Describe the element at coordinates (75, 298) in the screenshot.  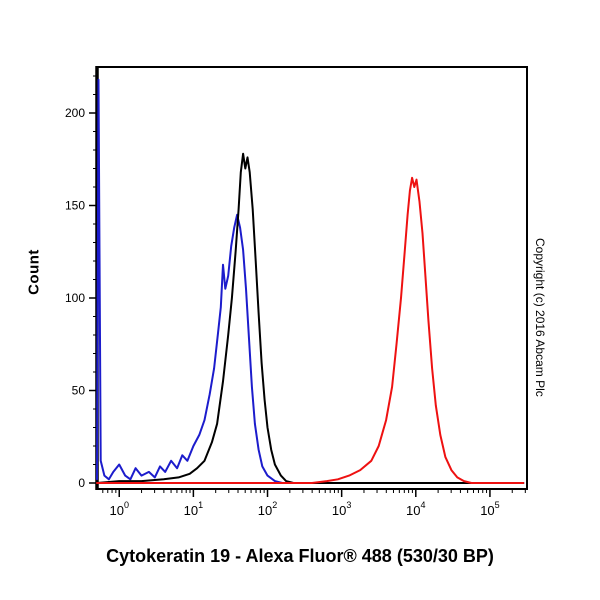
I see `y-tick-label: 100` at that location.